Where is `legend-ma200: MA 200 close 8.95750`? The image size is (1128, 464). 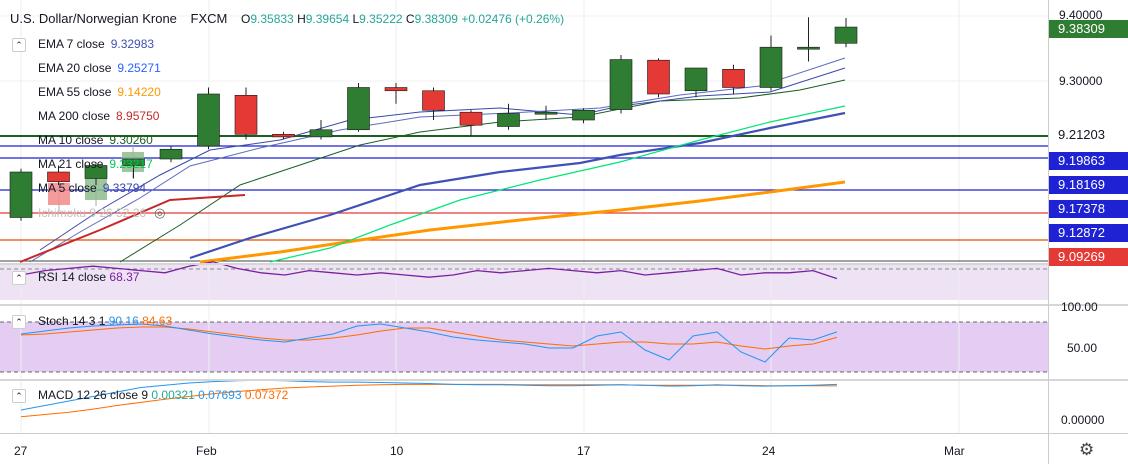
legend-ma200: MA 200 close 8.95750 is located at coordinates (98, 116).